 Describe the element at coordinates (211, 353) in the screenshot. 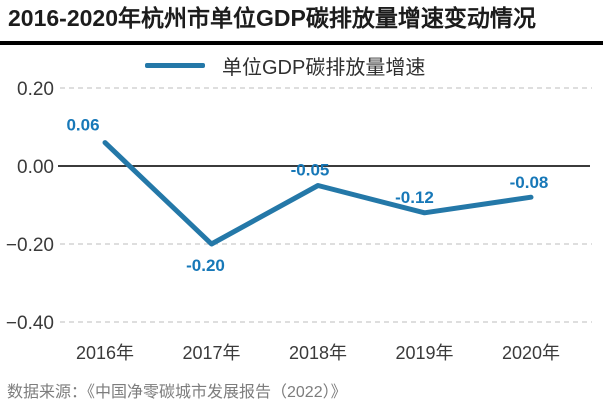

I see `x-tick-label: 2017年` at that location.